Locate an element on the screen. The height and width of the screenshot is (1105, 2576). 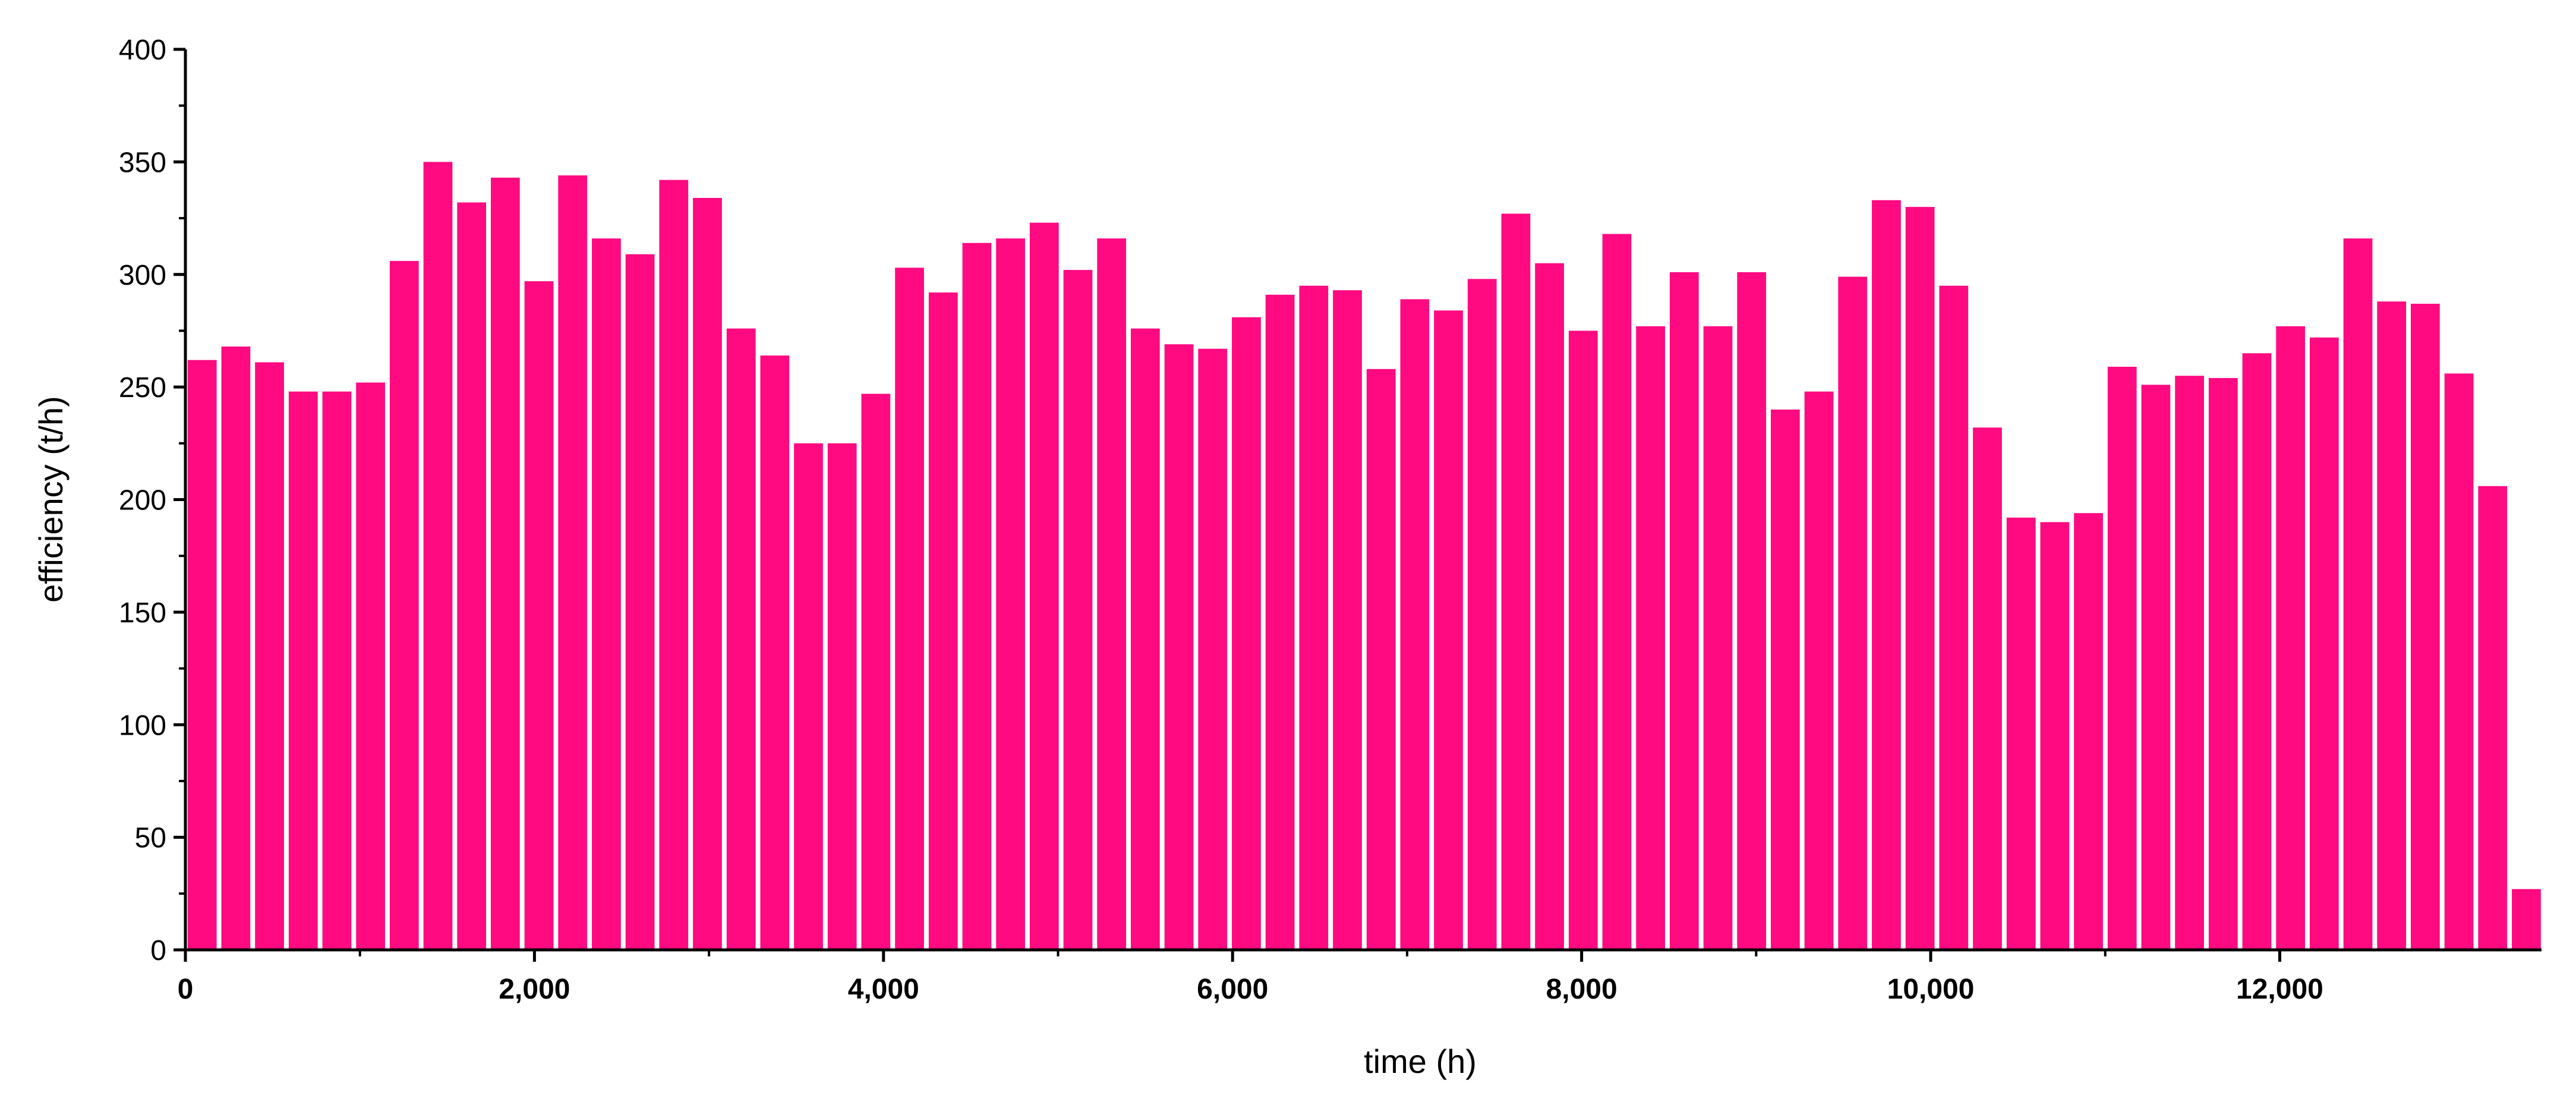
x-tick-label: 12,000 is located at coordinates (2280, 989).